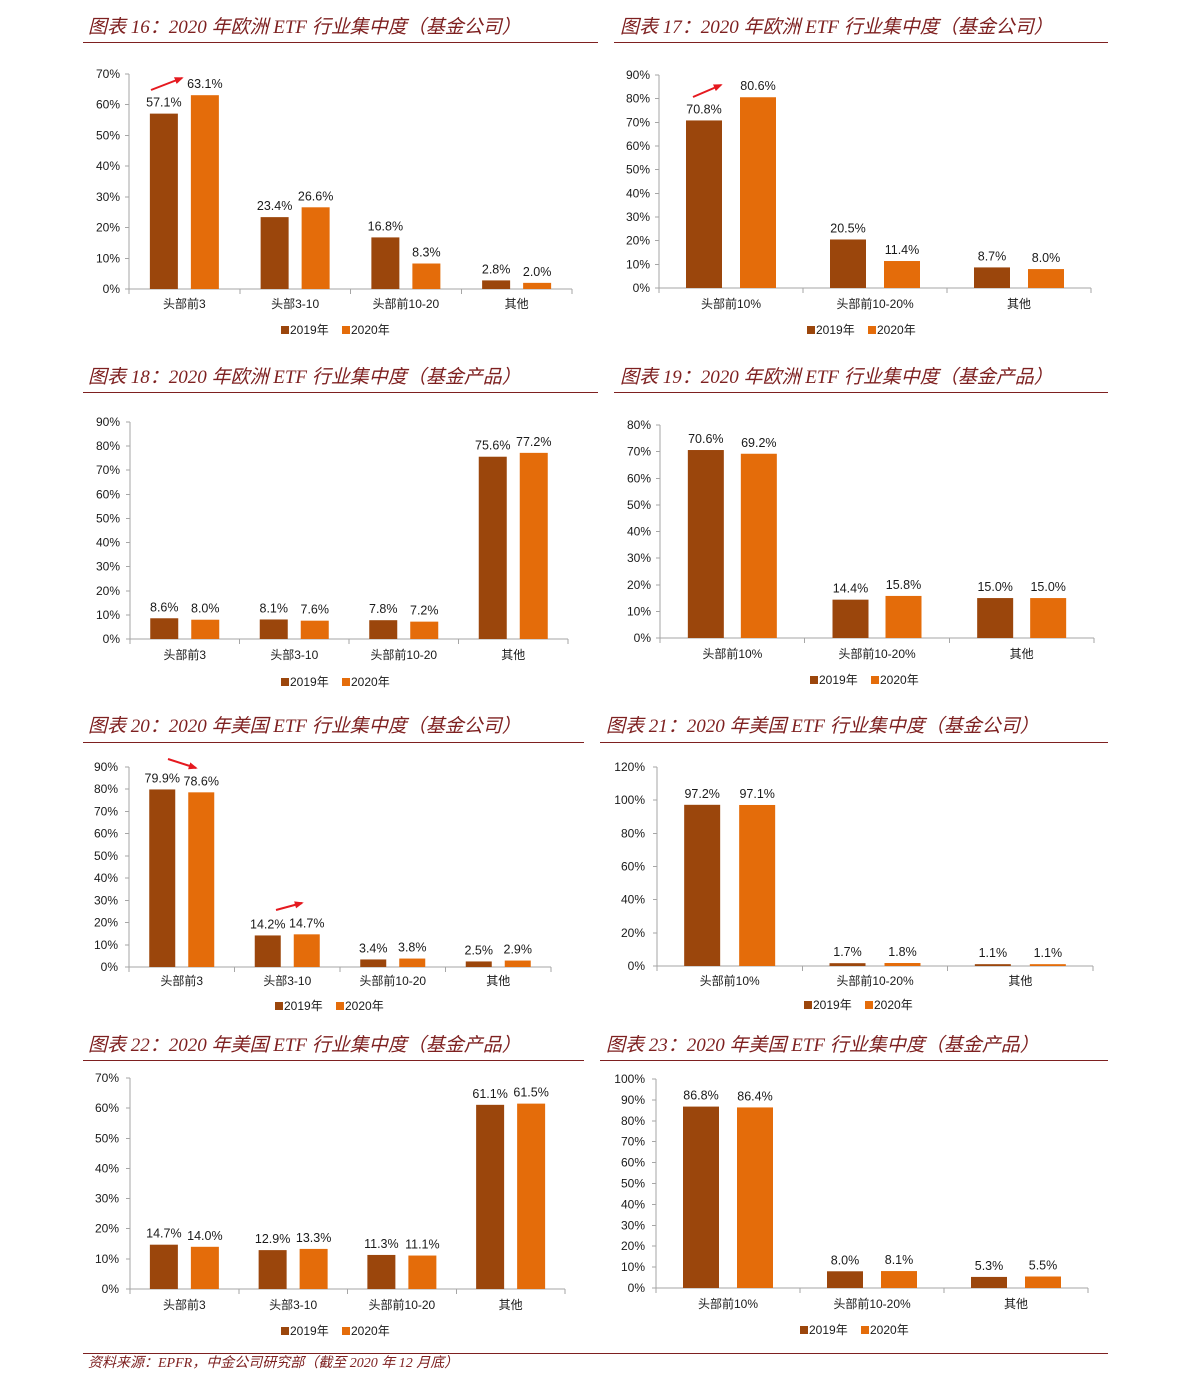  What do you see at coordinates (700, 1096) in the screenshot?
I see `data-label: 86.8%` at bounding box center [700, 1096].